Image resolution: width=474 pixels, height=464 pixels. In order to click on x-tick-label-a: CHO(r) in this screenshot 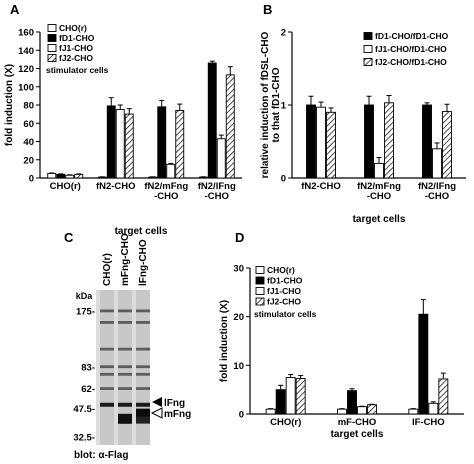, I will do `click(65, 186)`.